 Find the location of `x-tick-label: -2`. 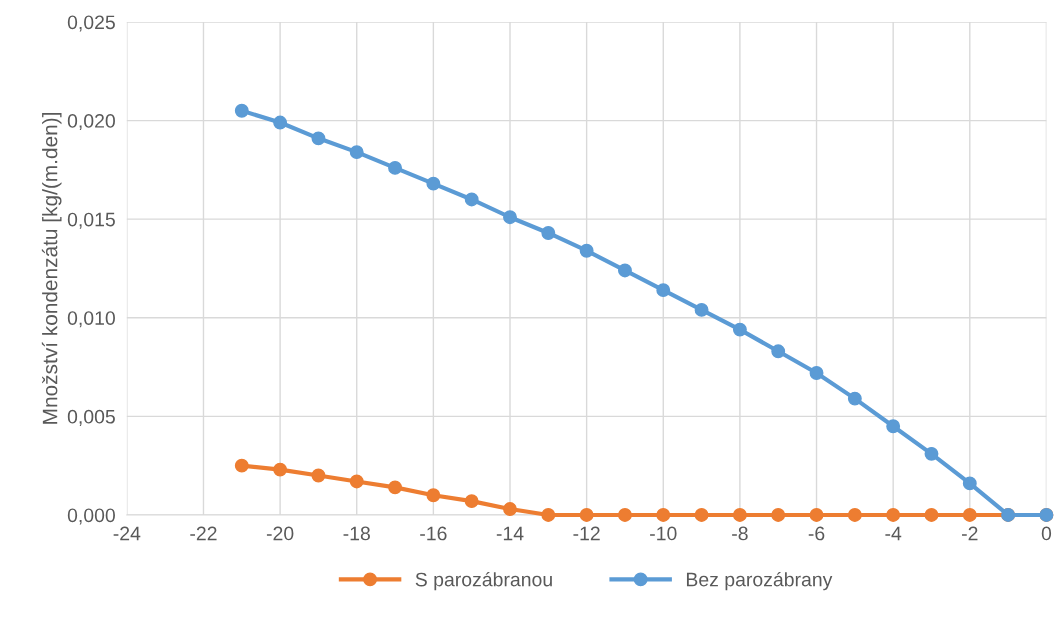

x-tick-label: -2 is located at coordinates (970, 533).